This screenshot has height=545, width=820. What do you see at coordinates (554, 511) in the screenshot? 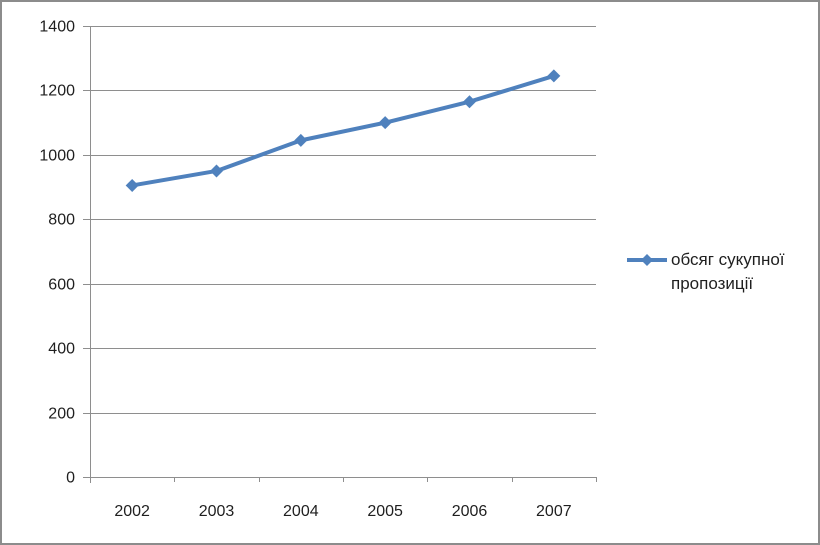
I see `svg-text: 2007` at bounding box center [554, 511].